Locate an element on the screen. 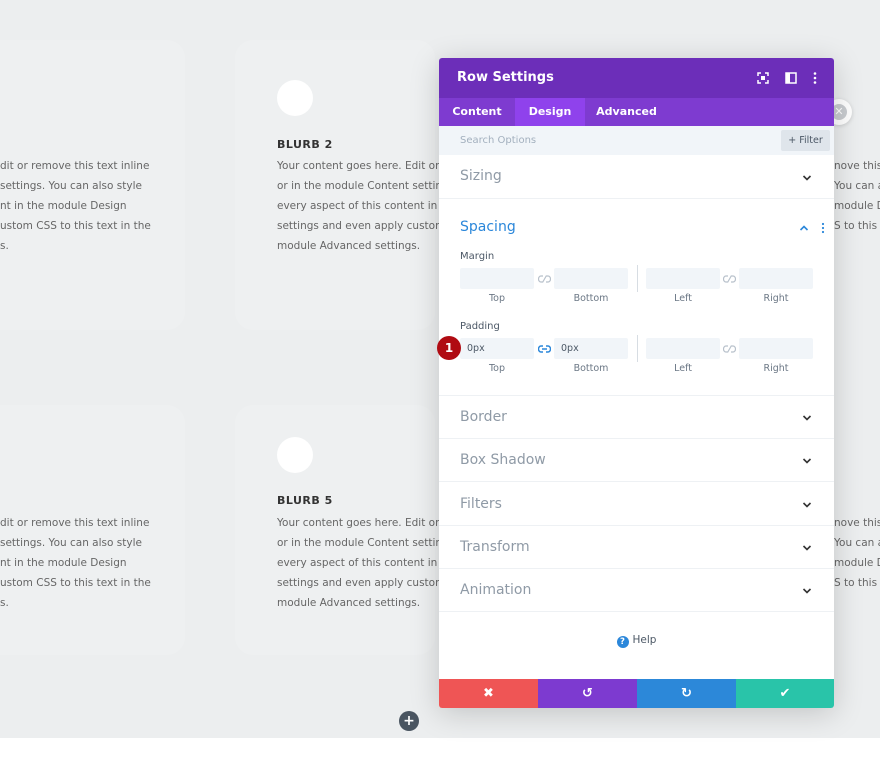 This screenshot has height=774, width=880. add-row-button: + is located at coordinates (409, 721).